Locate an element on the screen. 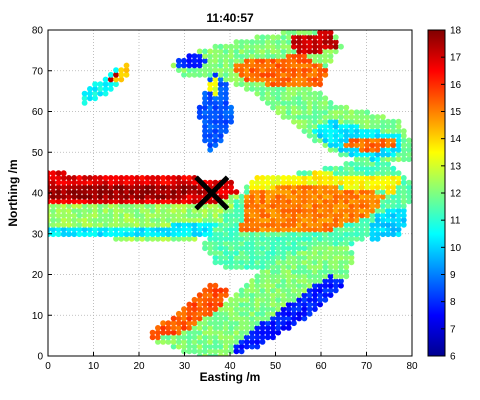 This screenshot has height=400, width=480. y-tick-label: 60 is located at coordinates (38, 112).